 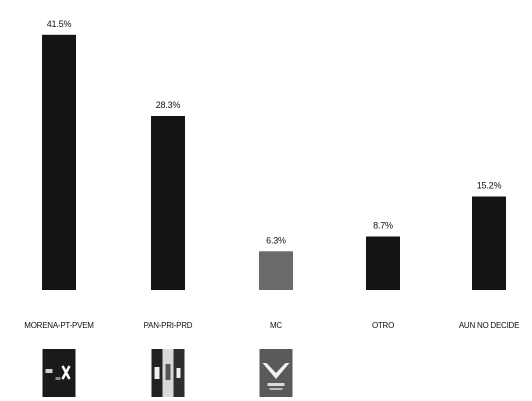 What do you see at coordinates (168, 325) in the screenshot?
I see `category-label-1: PAN-PRI-PRD` at bounding box center [168, 325].